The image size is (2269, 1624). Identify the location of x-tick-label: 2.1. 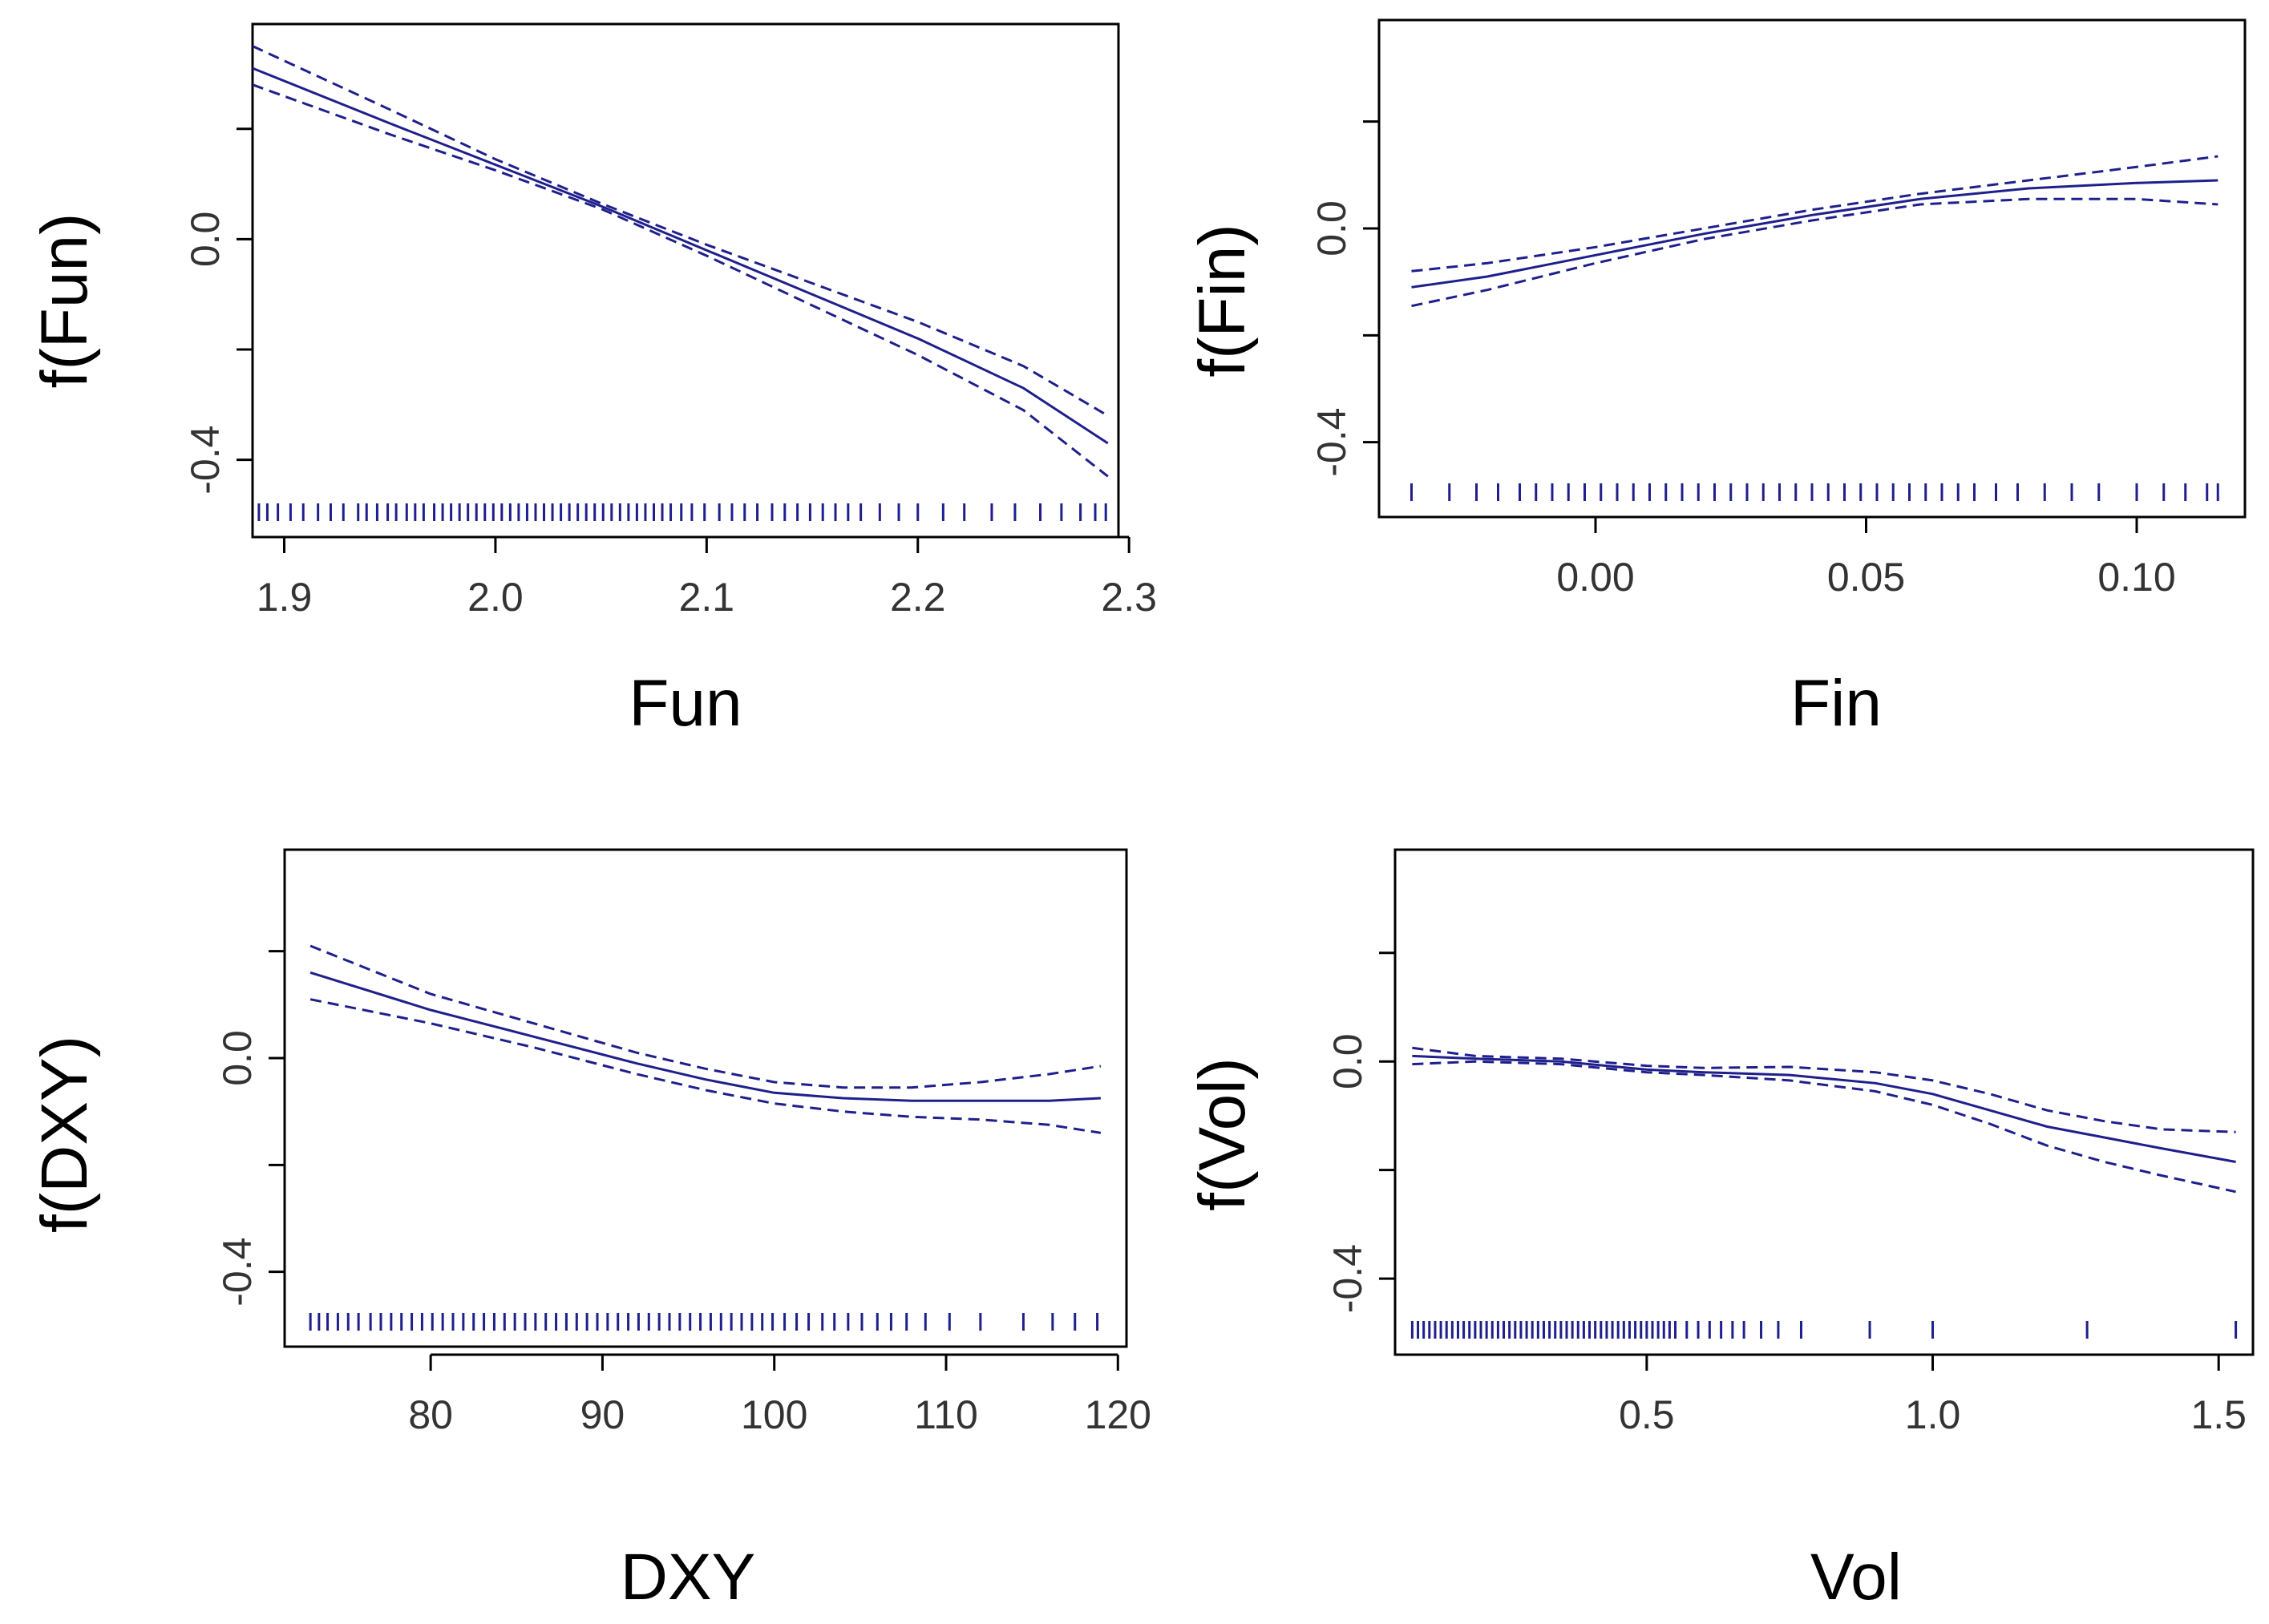
(707, 597).